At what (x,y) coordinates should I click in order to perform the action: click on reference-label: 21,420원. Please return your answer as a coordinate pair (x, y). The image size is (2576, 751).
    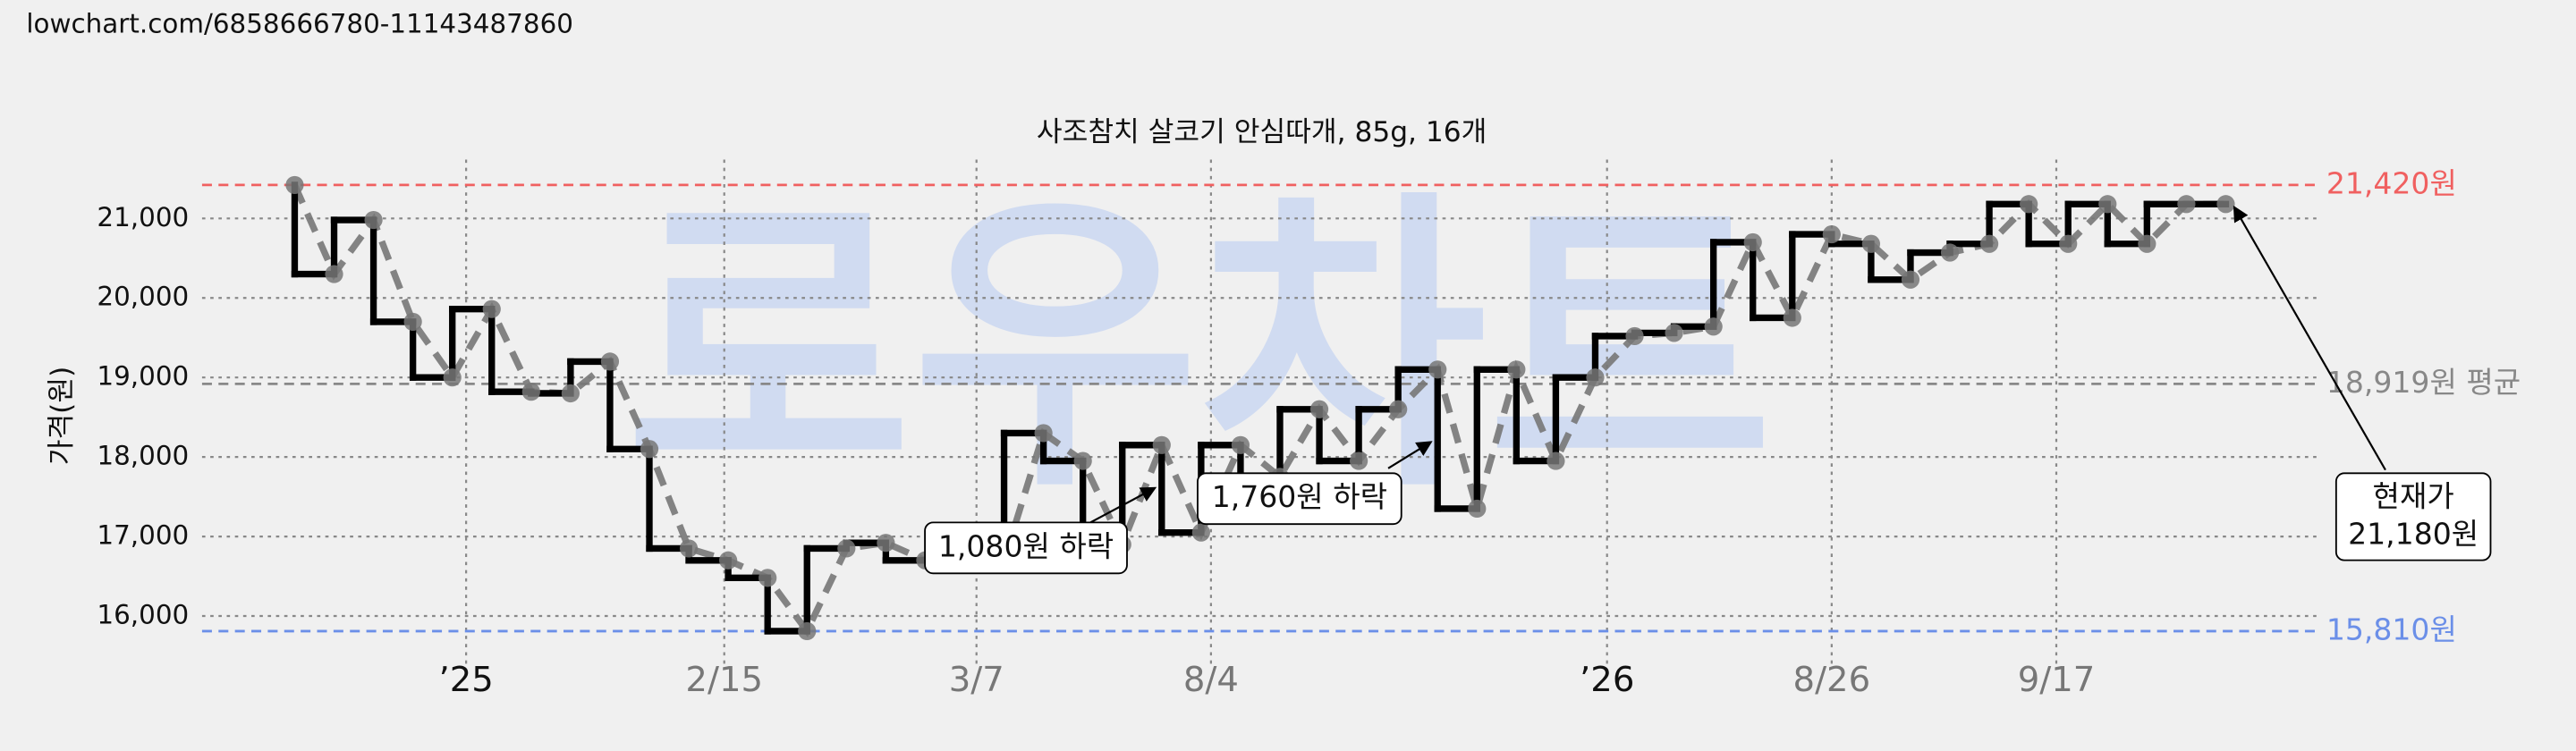
    Looking at the image, I should click on (2391, 183).